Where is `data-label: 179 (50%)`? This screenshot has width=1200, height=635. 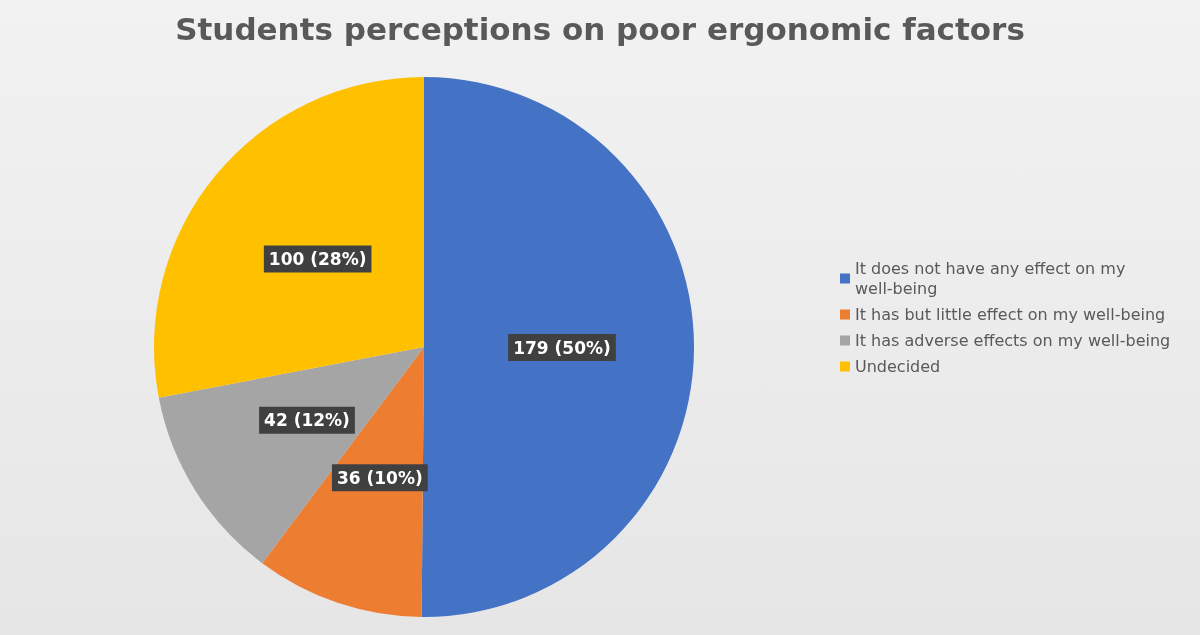 data-label: 179 (50%) is located at coordinates (562, 347).